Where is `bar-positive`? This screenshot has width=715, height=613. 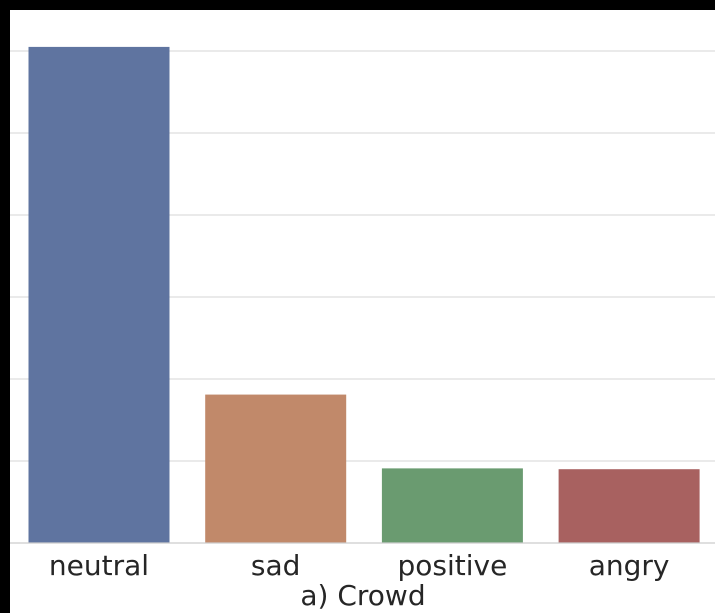
bar-positive is located at coordinates (452, 505).